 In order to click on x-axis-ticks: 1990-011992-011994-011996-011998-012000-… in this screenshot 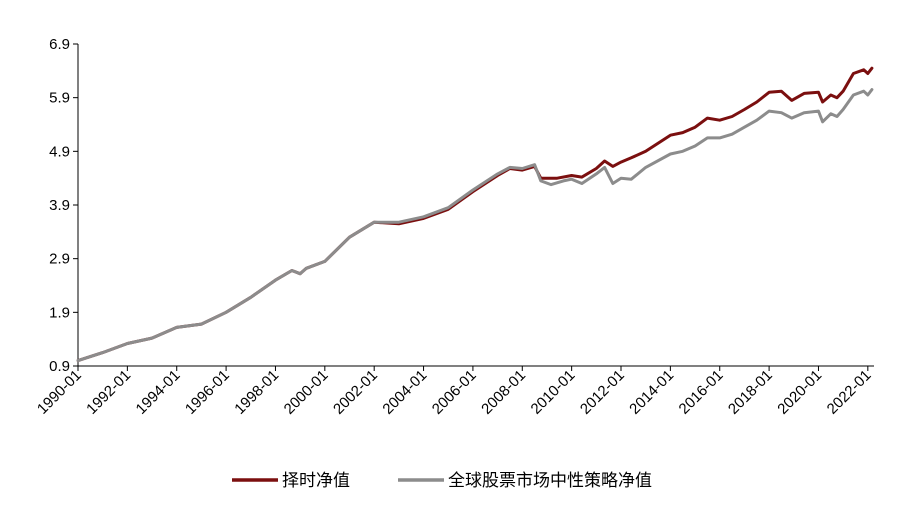, I will do `click(454, 392)`.